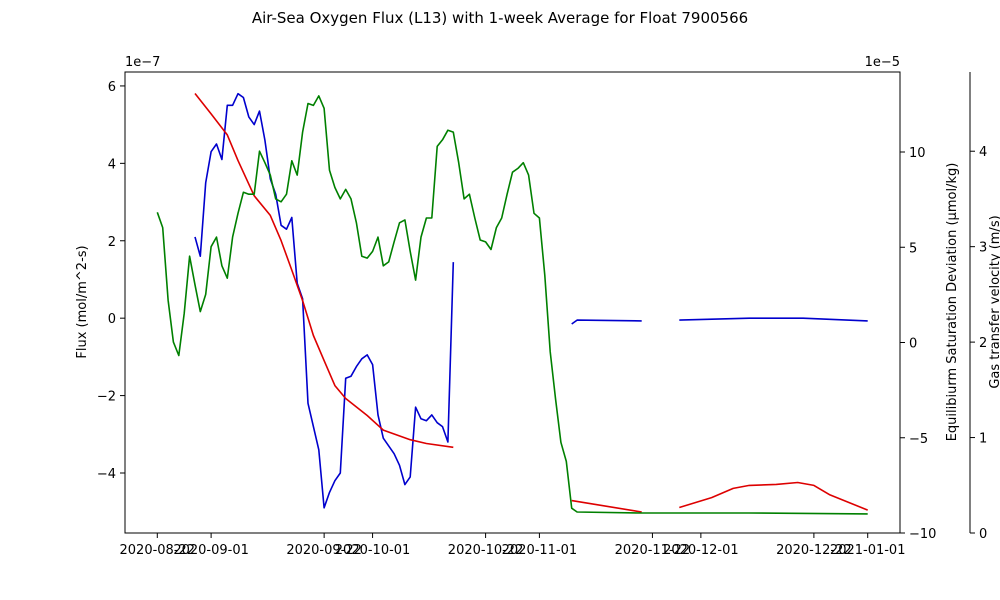  I want to click on y3-tick-label: 2, so click(983, 343).